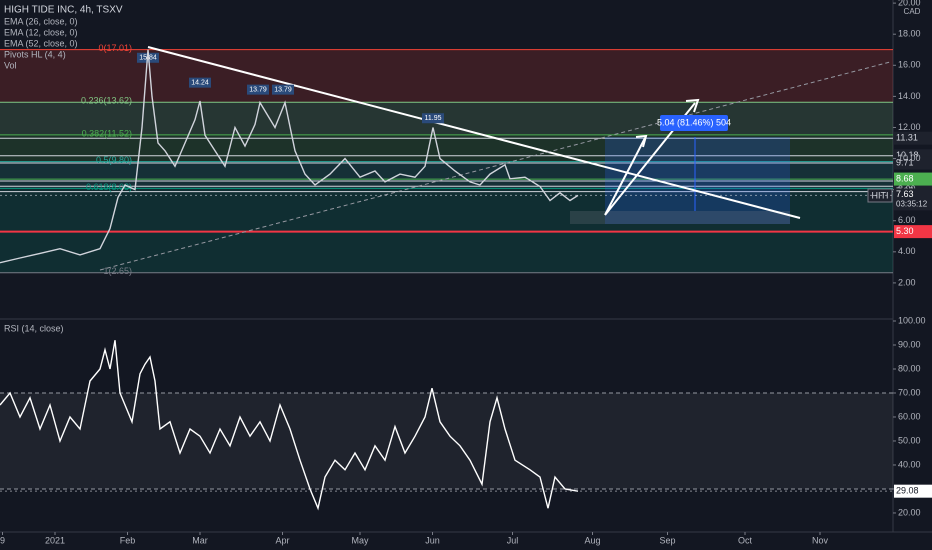  Describe the element at coordinates (820, 540) in the screenshot. I see `x-tick-label: Nov` at that location.